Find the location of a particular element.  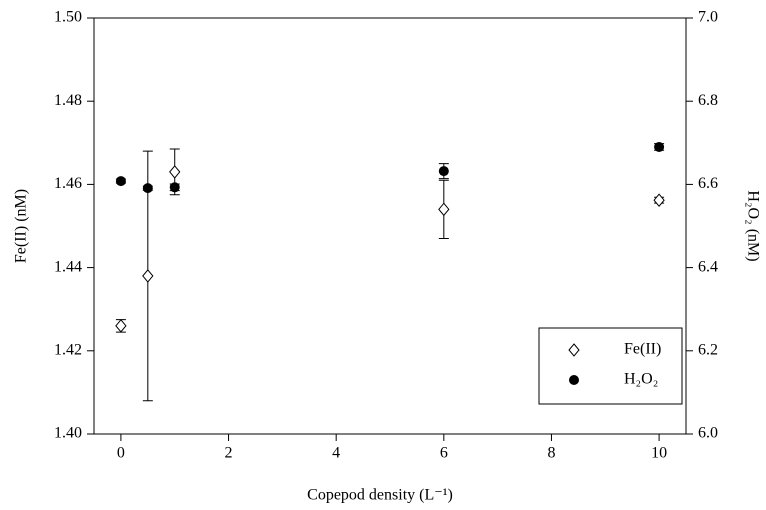

x-tick-label: 6 is located at coordinates (444, 453).